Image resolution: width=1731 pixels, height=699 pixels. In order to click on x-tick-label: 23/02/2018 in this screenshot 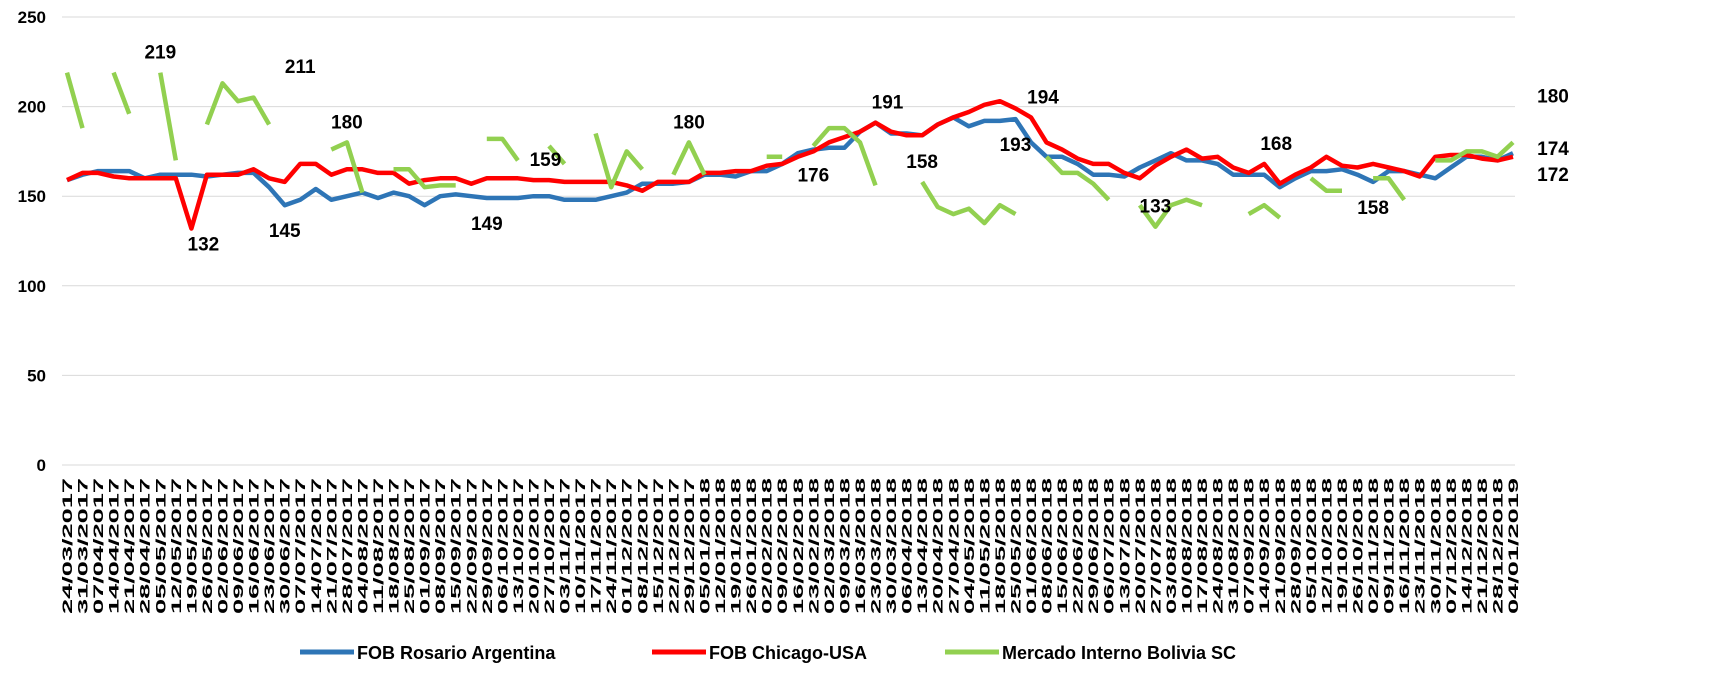, I will do `click(813, 546)`.